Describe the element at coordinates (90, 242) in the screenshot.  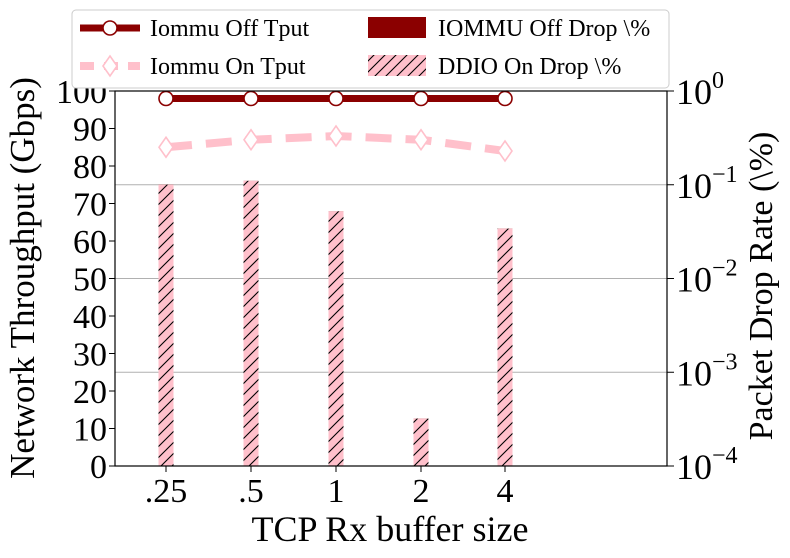
I see `left-tick-label: 60` at that location.